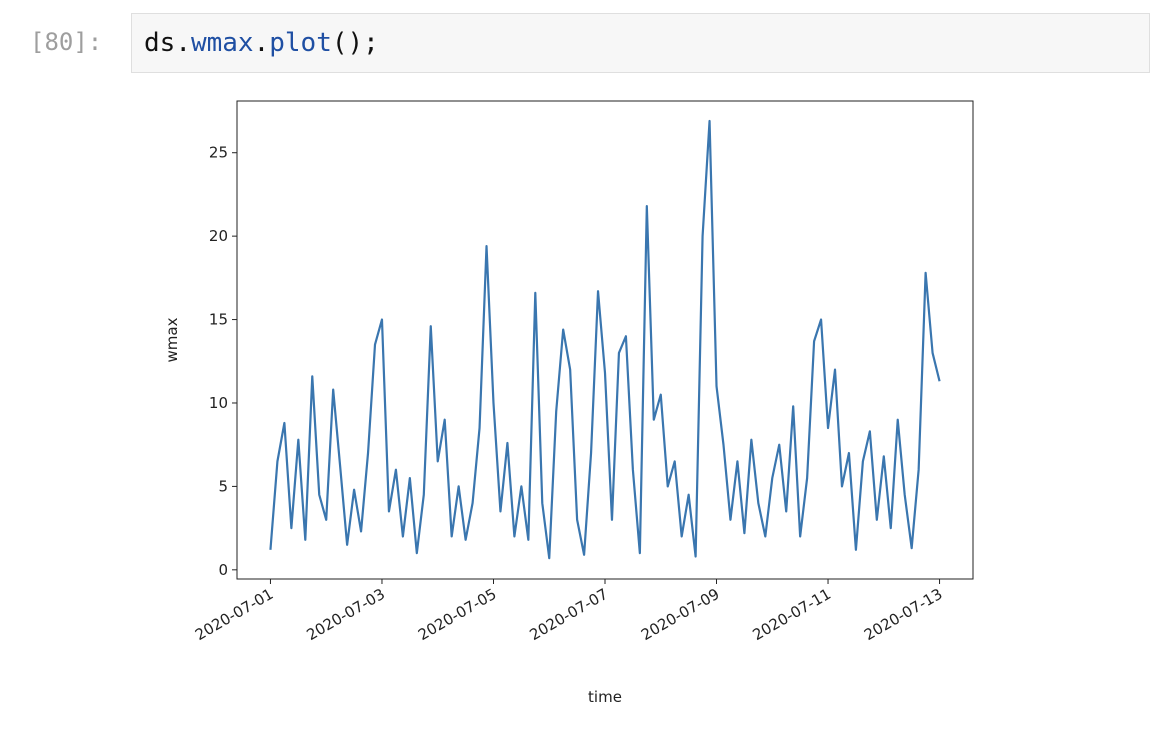 The width and height of the screenshot is (1150, 736). I want to click on x-tick-label: 2020-07-11, so click(792, 614).